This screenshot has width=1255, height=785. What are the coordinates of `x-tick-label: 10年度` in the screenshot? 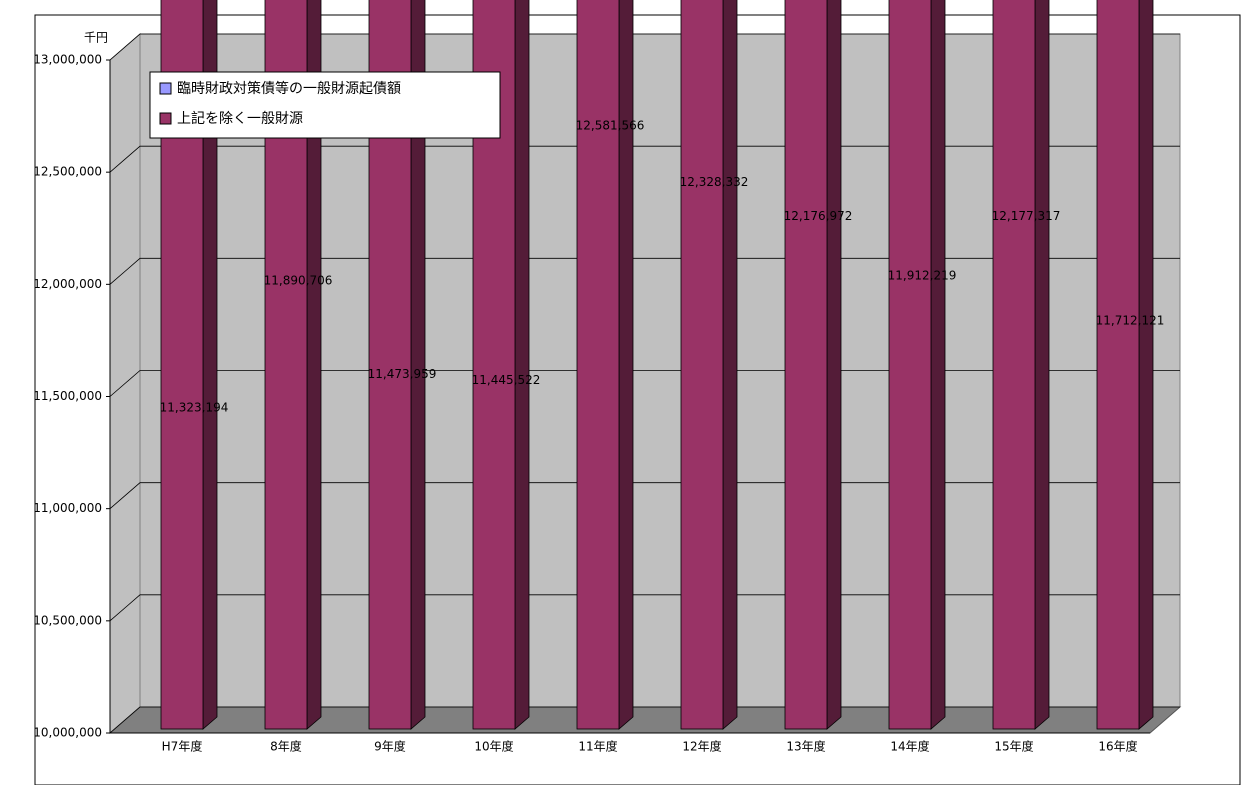 It's located at (493, 746).